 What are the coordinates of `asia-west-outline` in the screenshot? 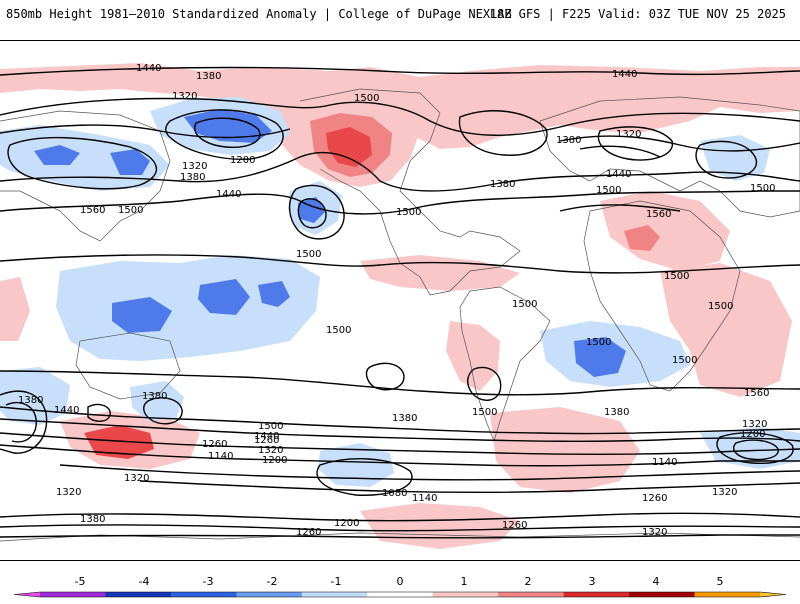 It's located at (85, 176).